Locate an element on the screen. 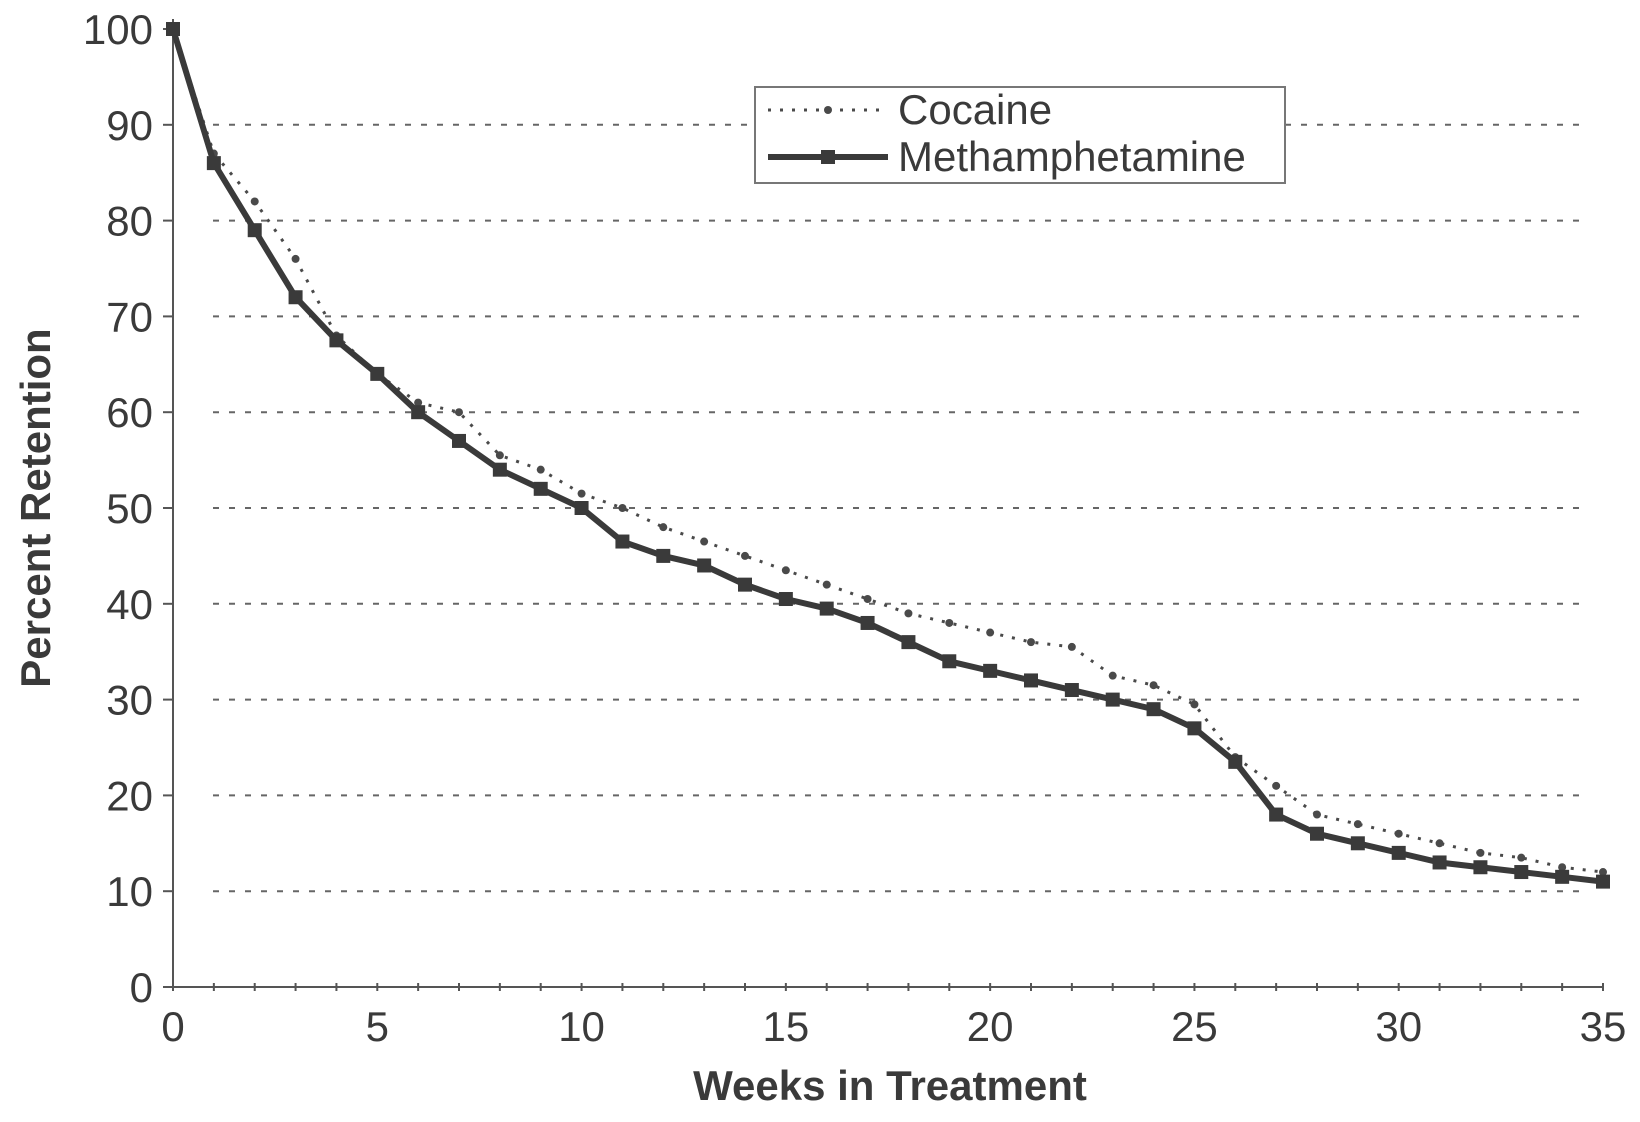 Image resolution: width=1640 pixels, height=1122 pixels. x-tick-label-35: 35 is located at coordinates (1603, 1026).